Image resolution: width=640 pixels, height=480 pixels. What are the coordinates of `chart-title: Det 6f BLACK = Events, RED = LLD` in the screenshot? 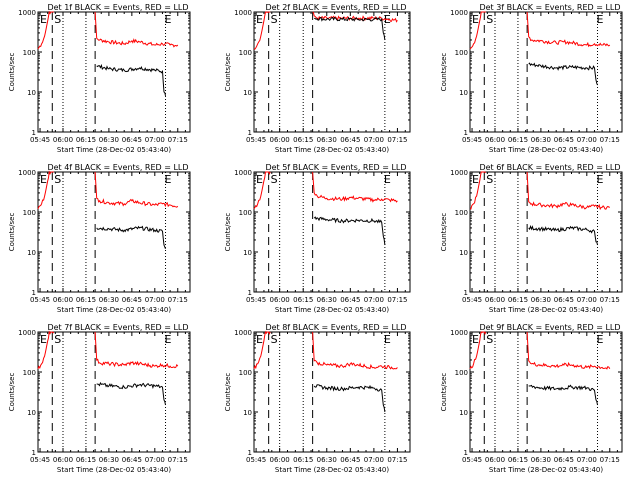 It's located at (549, 167).